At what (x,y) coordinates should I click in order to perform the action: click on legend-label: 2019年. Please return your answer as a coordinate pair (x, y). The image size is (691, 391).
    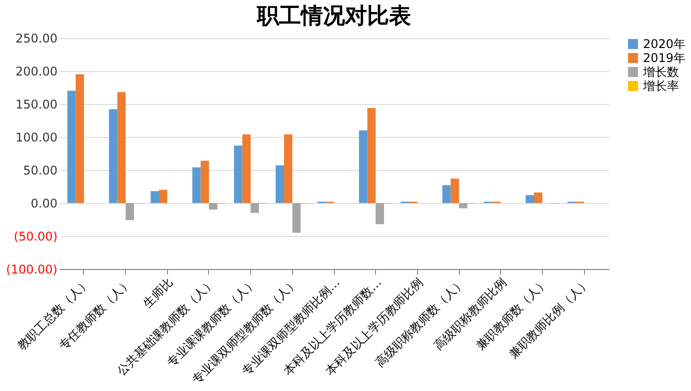
    Looking at the image, I should click on (664, 58).